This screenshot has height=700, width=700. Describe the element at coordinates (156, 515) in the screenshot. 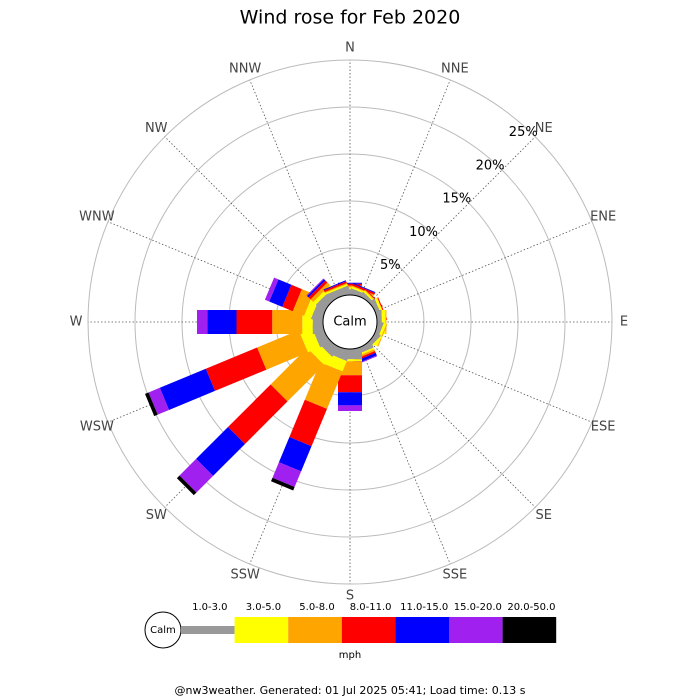

I see `direction-label: SW` at that location.